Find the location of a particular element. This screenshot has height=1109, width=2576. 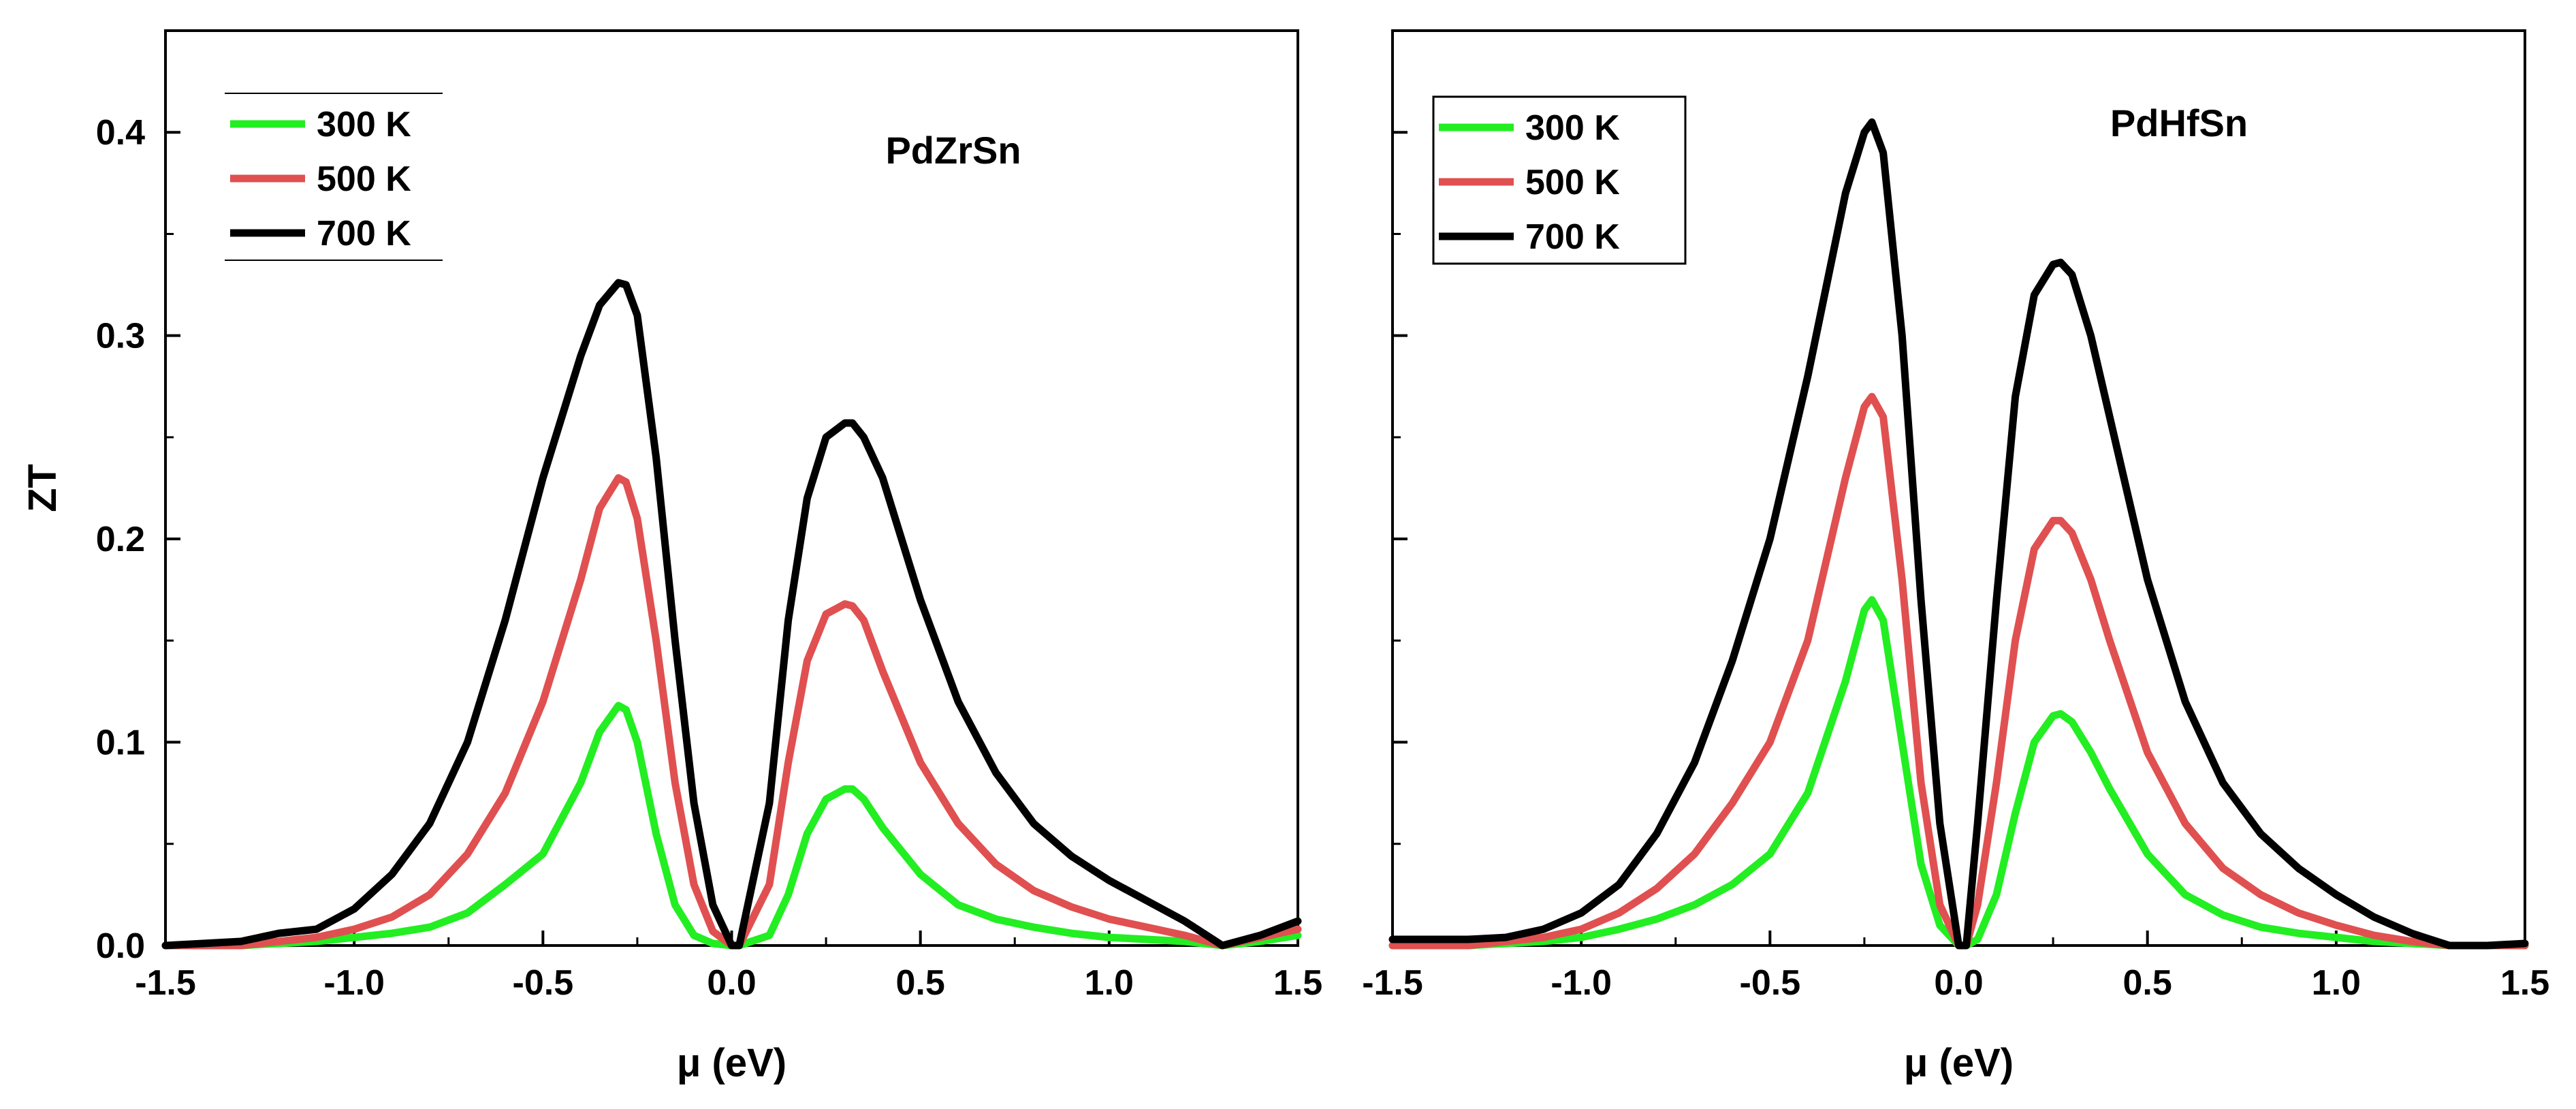

y-tick-label: 0.0 is located at coordinates (120, 946).